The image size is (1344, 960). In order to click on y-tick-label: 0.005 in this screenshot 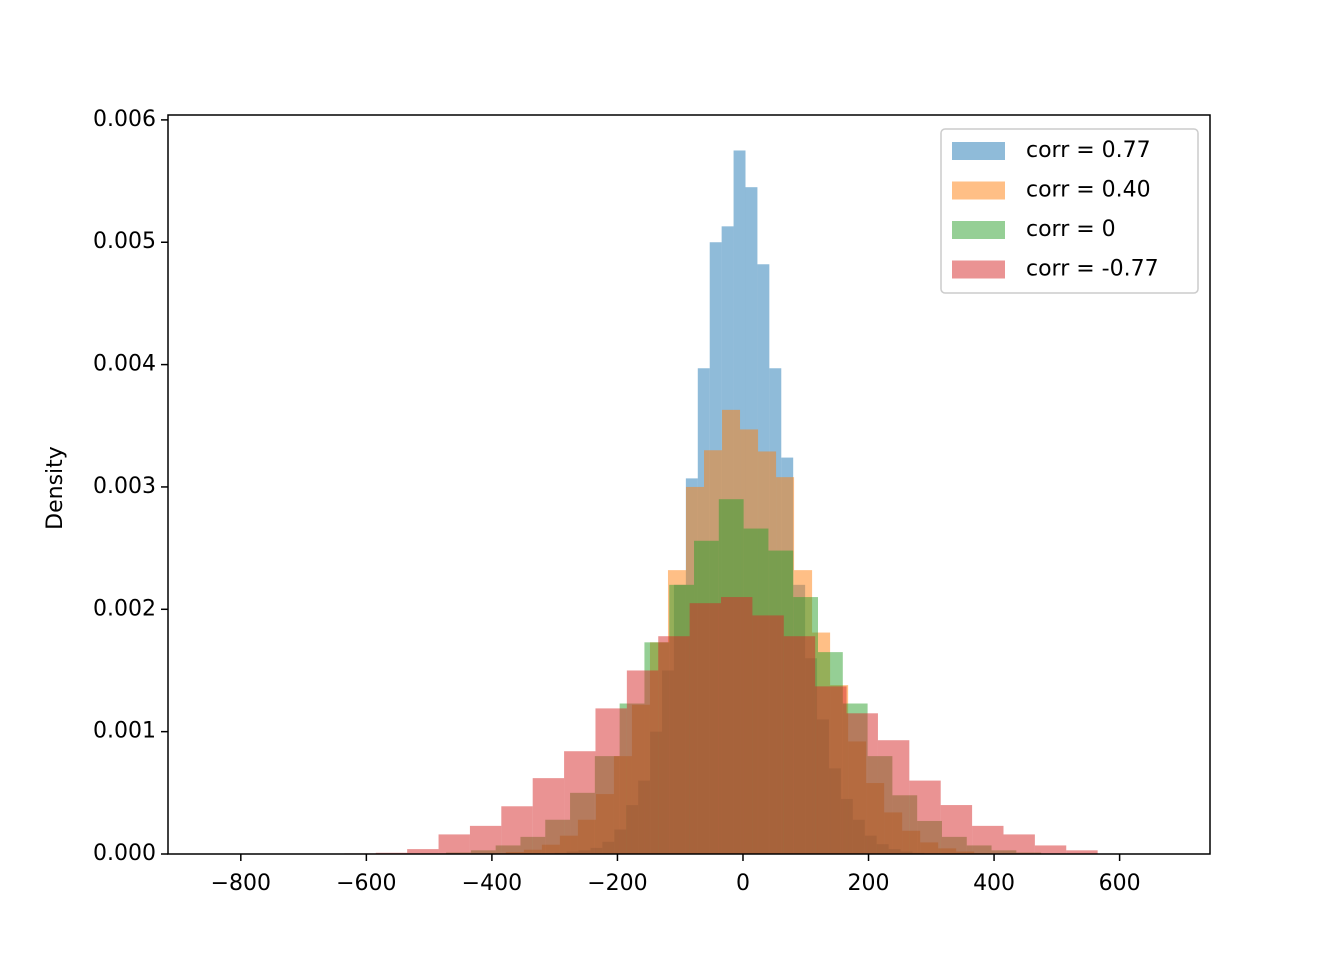, I will do `click(124, 241)`.